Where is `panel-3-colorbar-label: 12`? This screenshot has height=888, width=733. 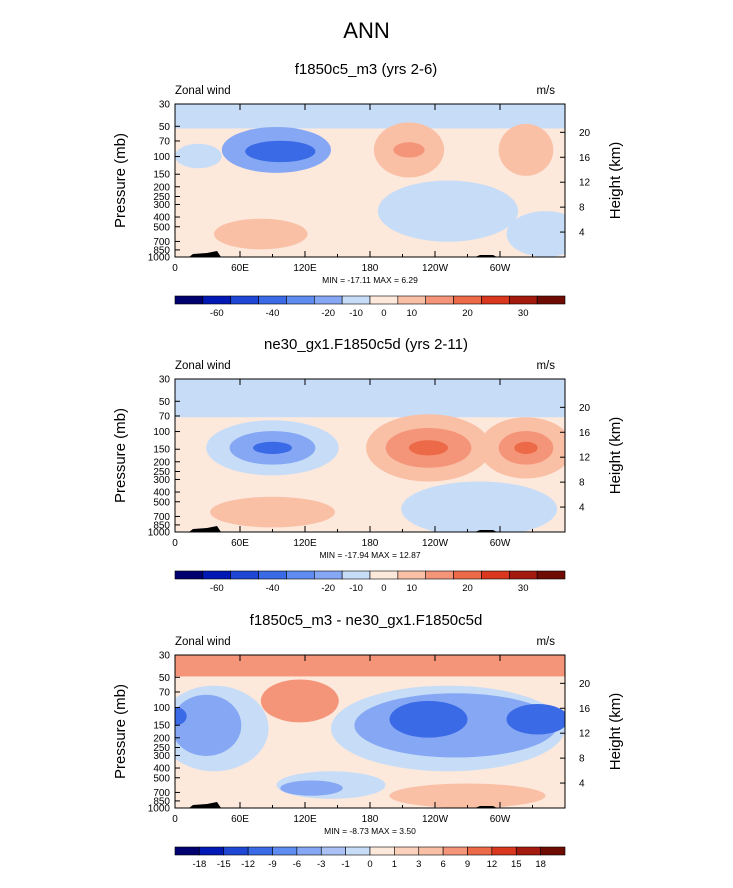
panel-3-colorbar-label: 12 is located at coordinates (492, 864).